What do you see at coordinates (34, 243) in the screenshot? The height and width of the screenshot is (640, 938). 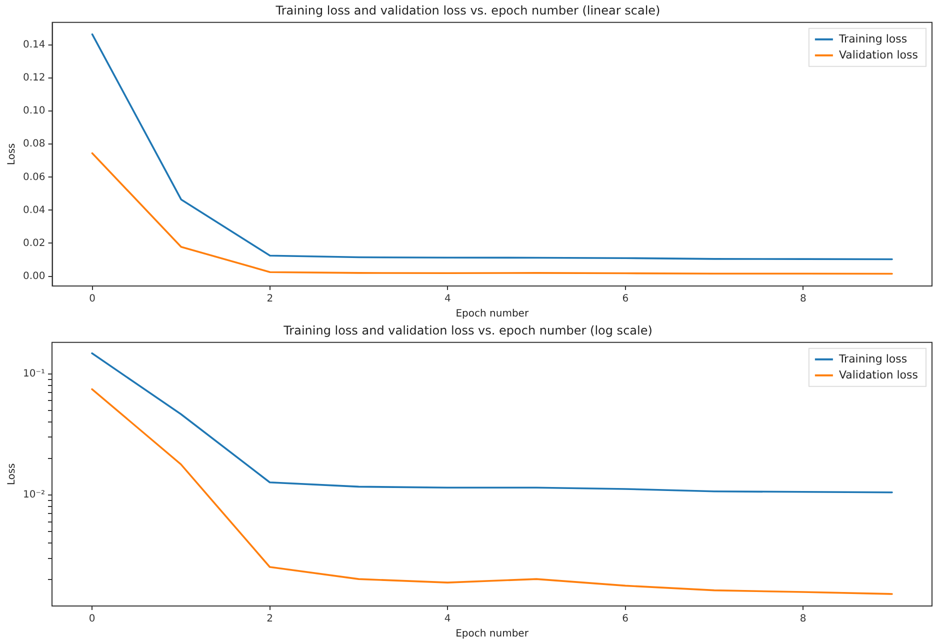 I see `y-tick-label: 0.02` at bounding box center [34, 243].